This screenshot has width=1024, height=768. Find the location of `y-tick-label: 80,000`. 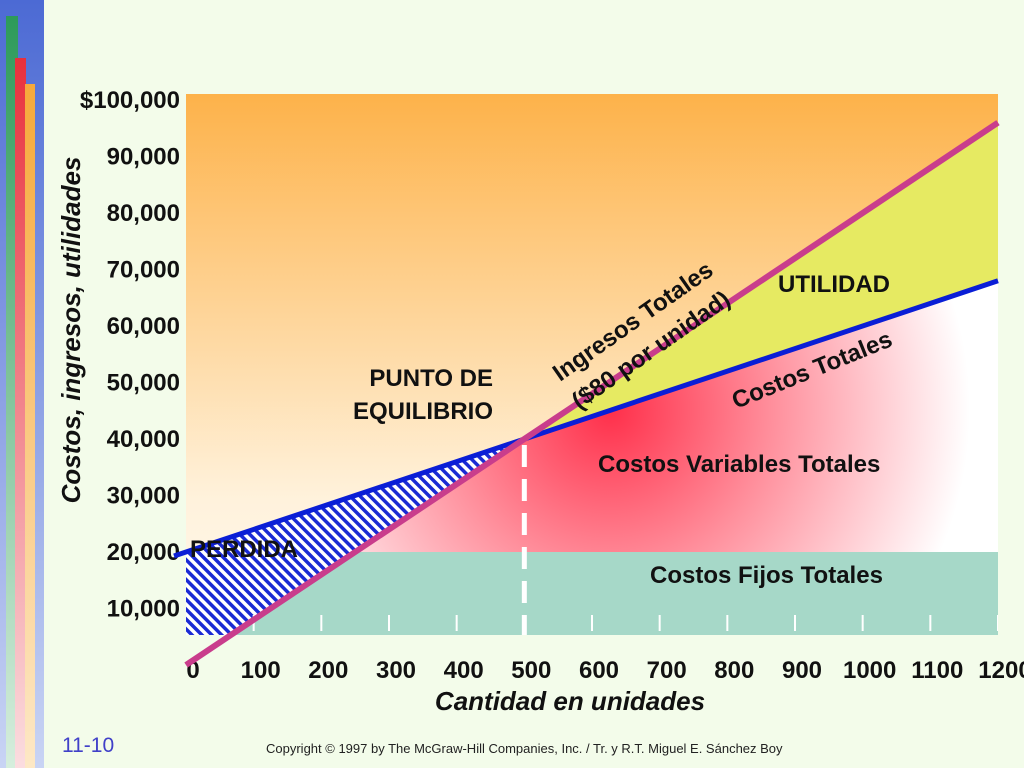

y-tick-label: 80,000 is located at coordinates (143, 213).